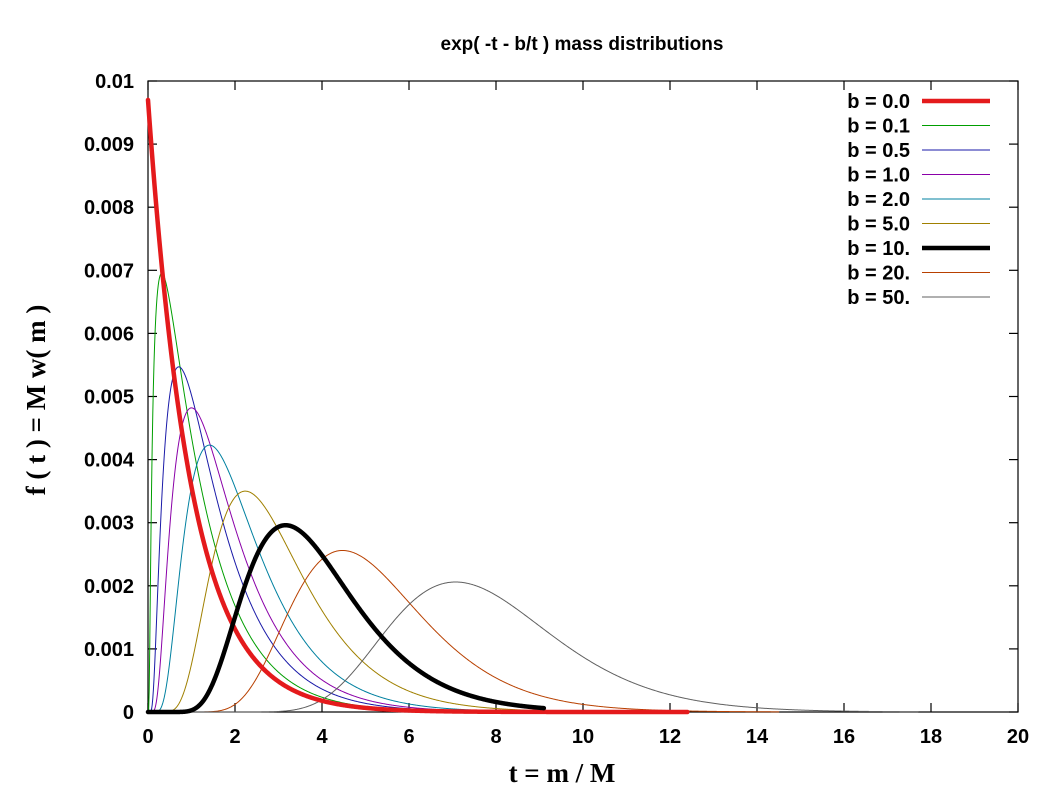  What do you see at coordinates (109, 587) in the screenshot?
I see `y-tick-label: 0.002` at bounding box center [109, 587].